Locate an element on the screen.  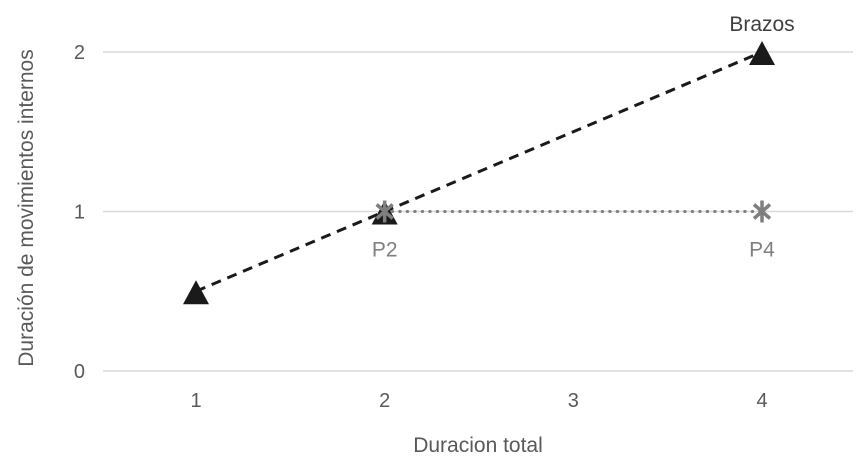
y-tick-label: 0 is located at coordinates (79, 372).